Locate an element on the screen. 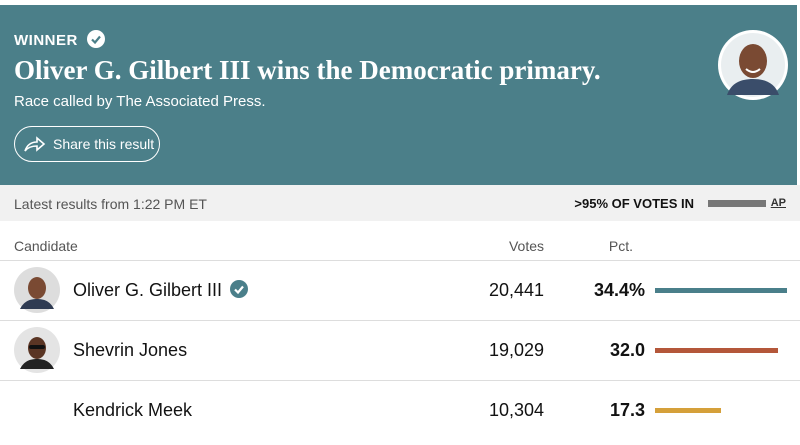 The image size is (800, 445). winner-badge: WINNER is located at coordinates (59, 39).